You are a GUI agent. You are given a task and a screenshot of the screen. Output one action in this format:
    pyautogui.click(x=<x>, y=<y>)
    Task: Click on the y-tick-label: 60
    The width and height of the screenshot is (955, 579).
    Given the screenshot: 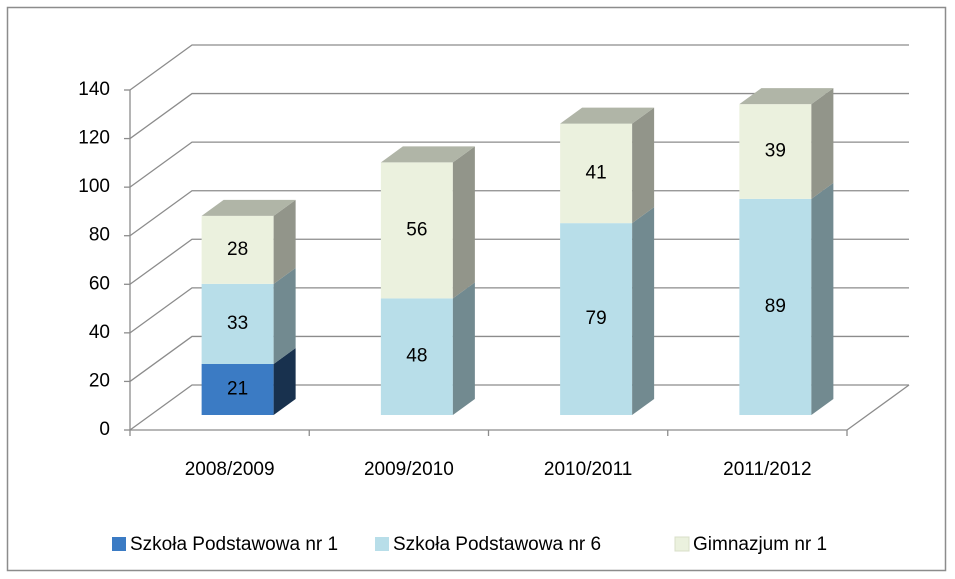 What is the action you would take?
    pyautogui.click(x=99, y=283)
    